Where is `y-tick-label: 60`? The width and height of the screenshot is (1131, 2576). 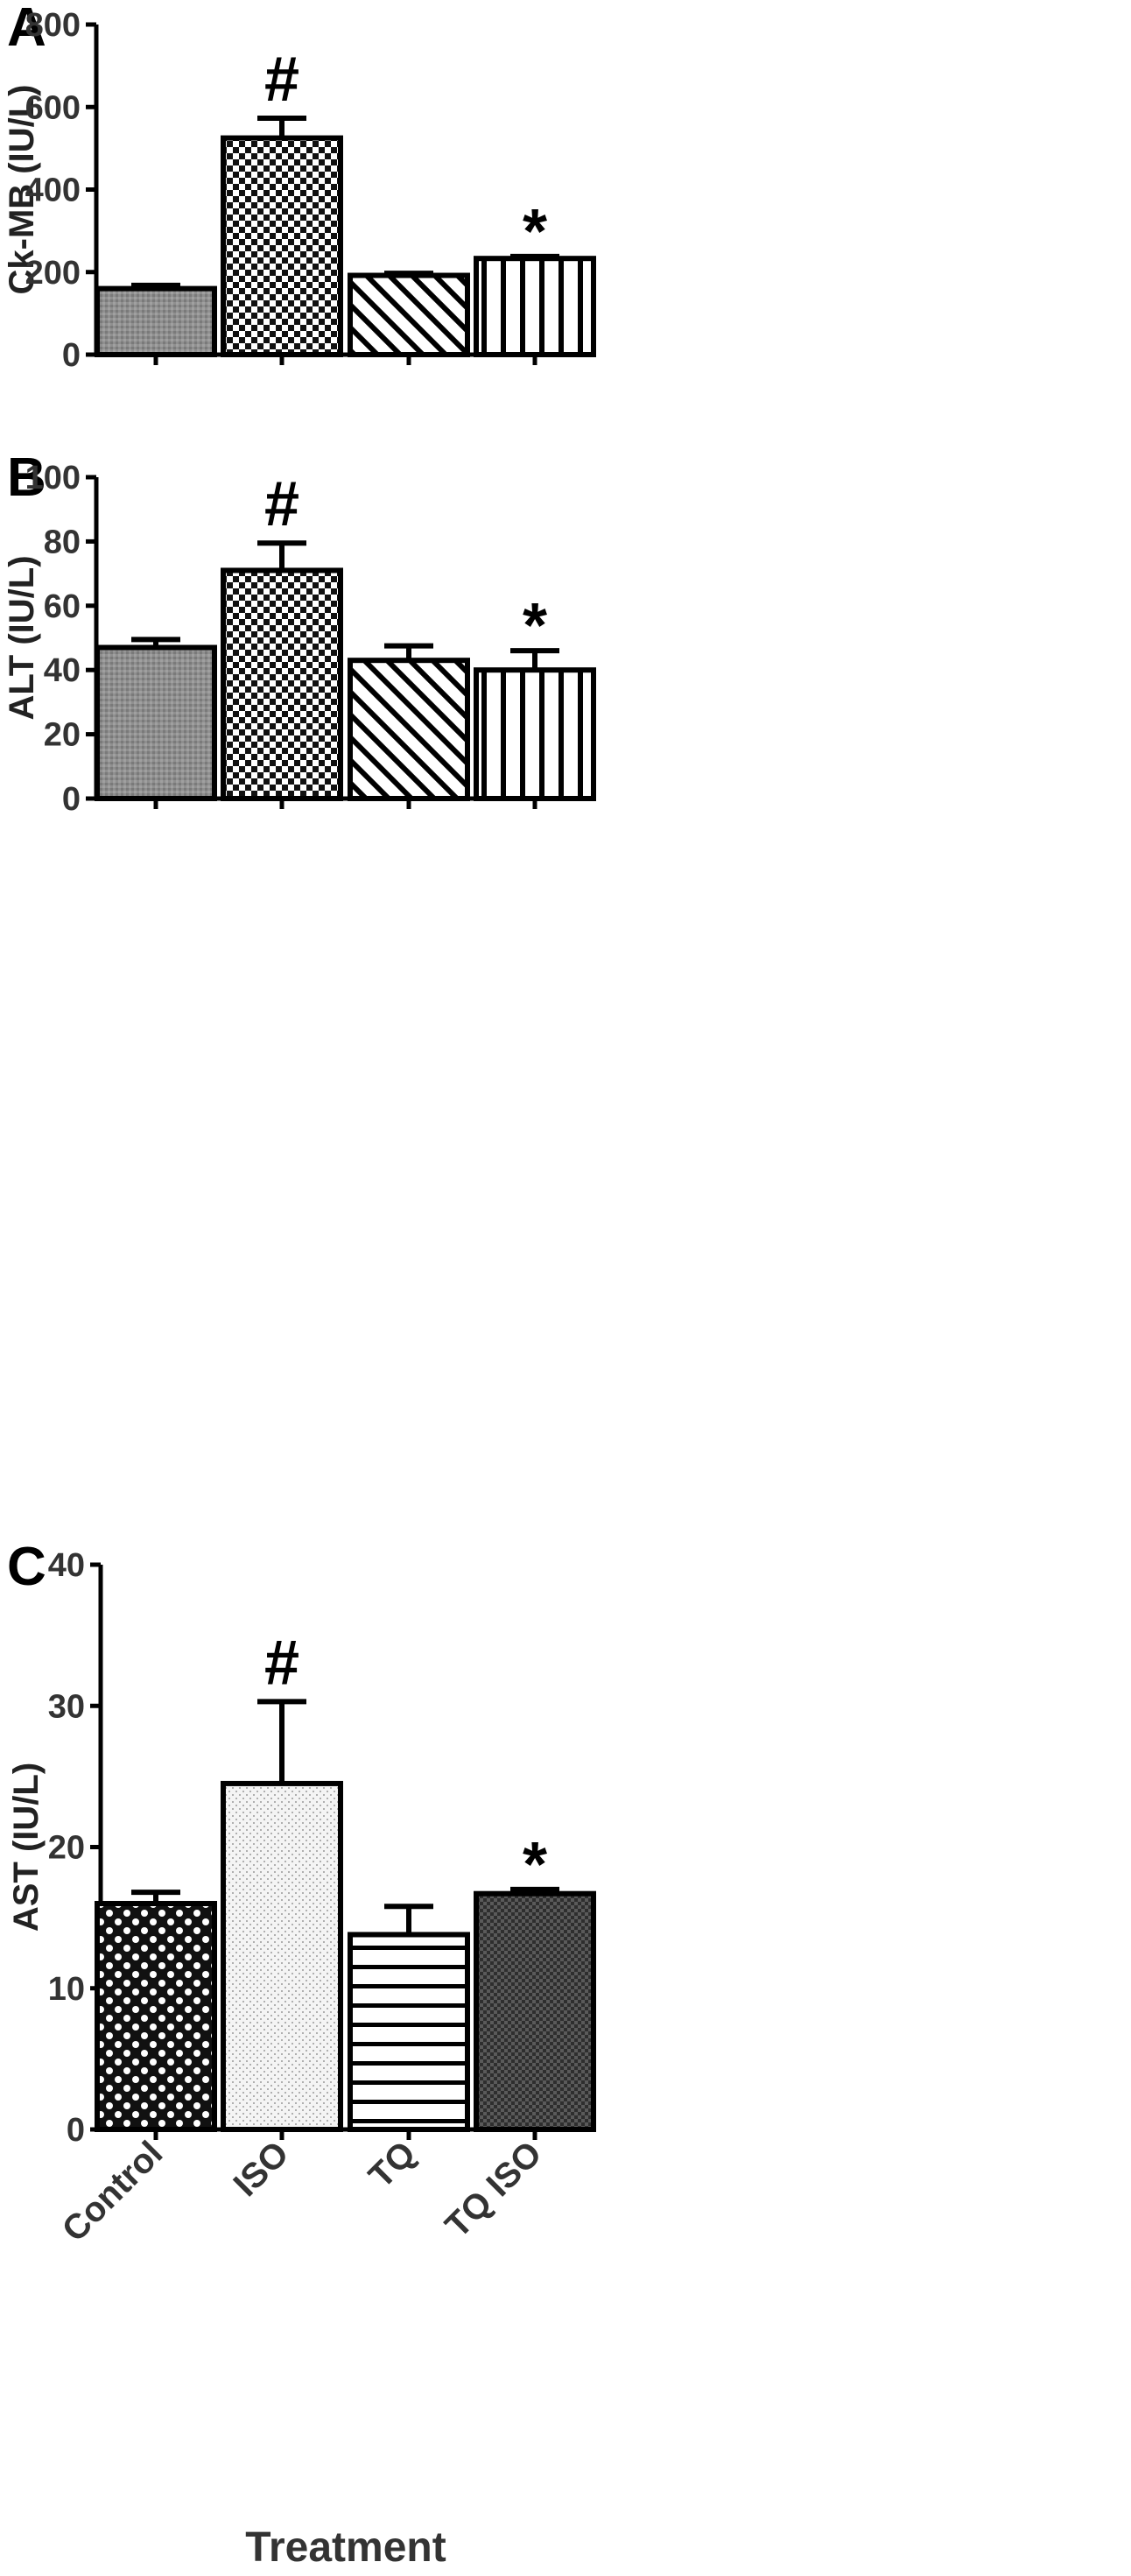 y-tick-label: 60 is located at coordinates (62, 606).